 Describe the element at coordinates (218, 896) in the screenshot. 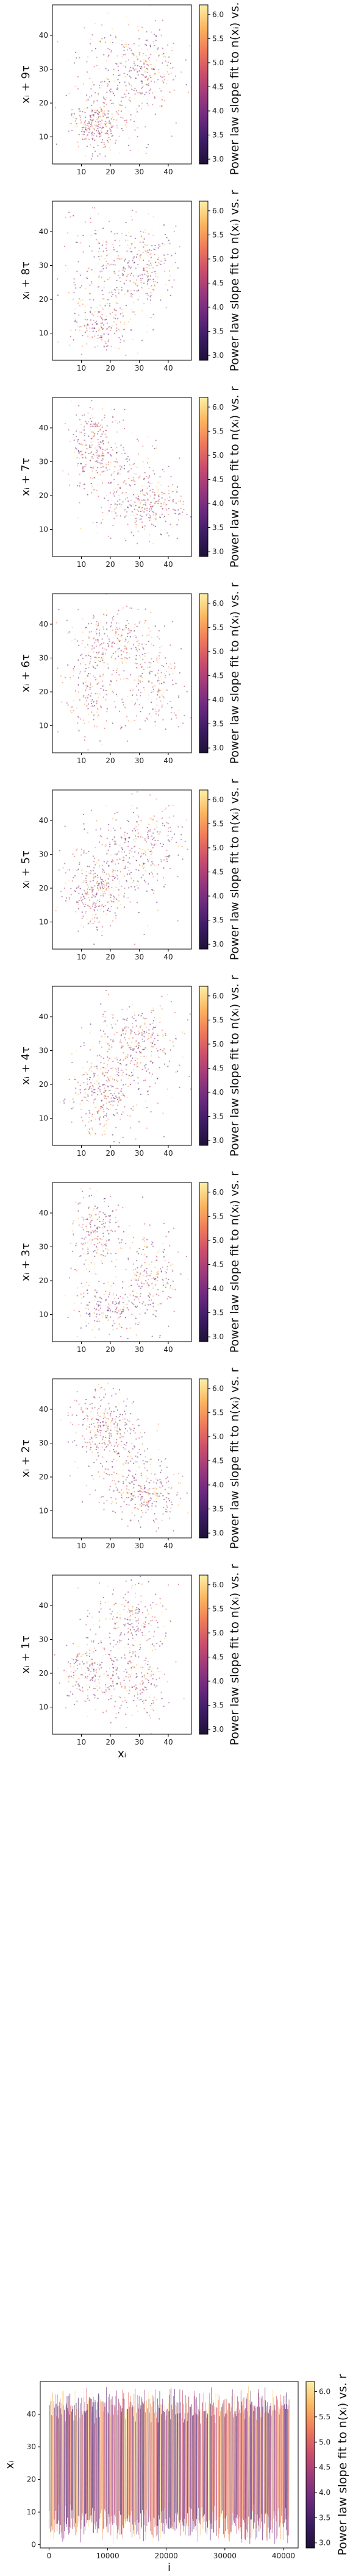

I see `colorbar-tick-label: 4.0` at that location.